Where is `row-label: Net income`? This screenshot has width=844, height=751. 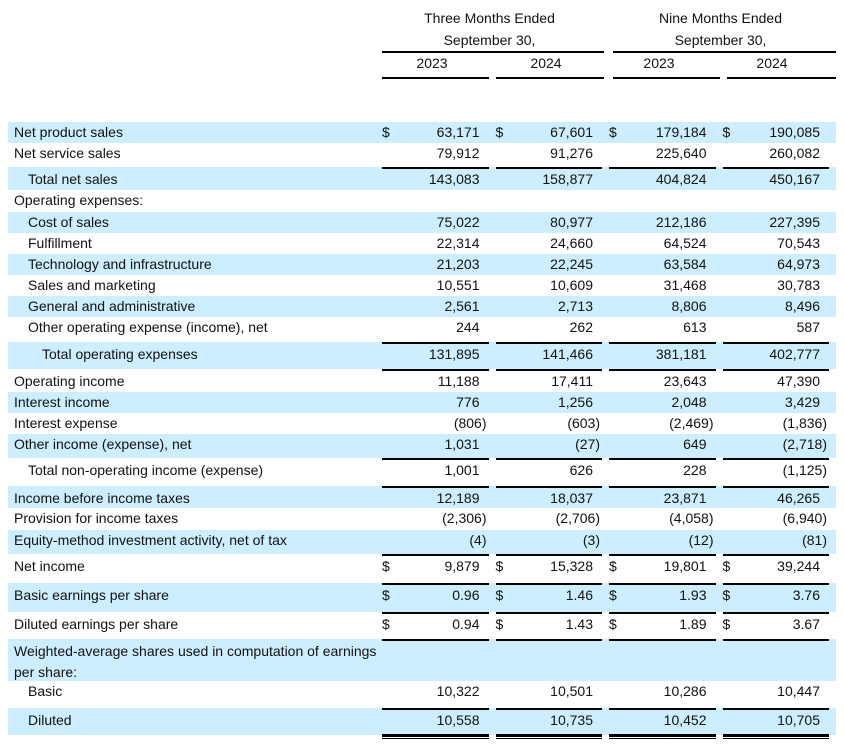
row-label: Net income is located at coordinates (49, 566).